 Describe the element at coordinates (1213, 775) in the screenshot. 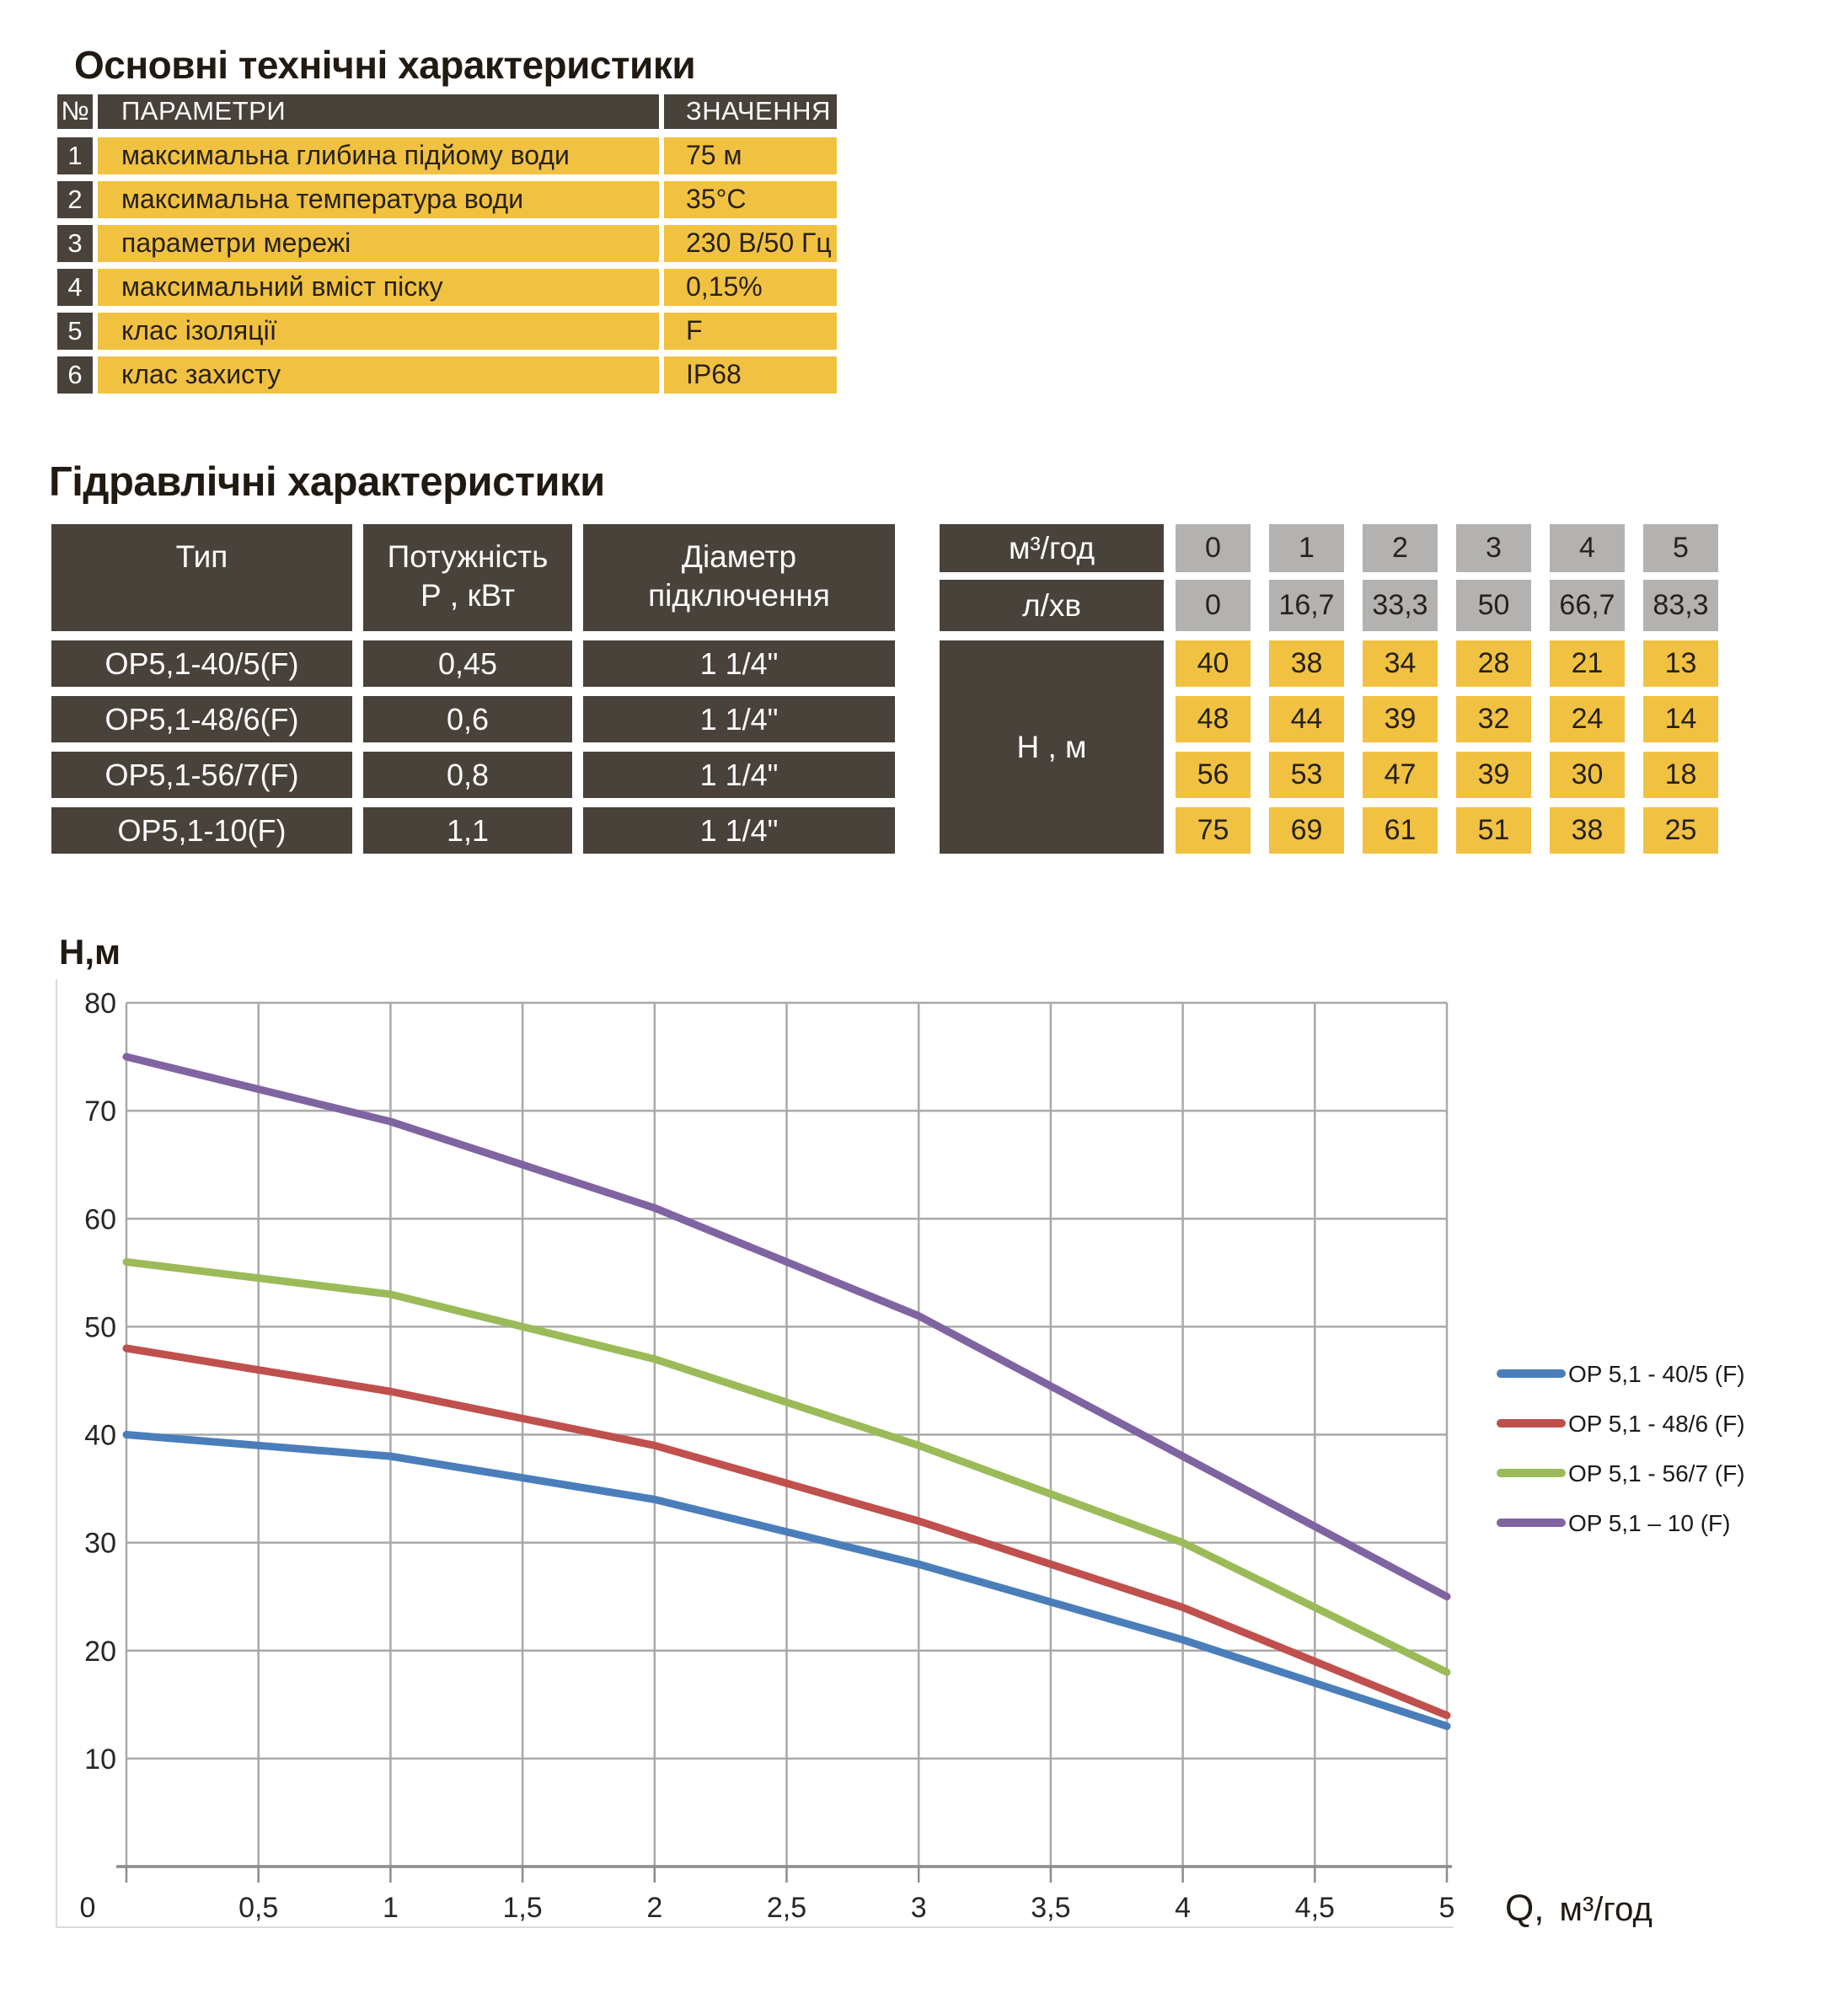

I see `head-value-cell: 56` at that location.